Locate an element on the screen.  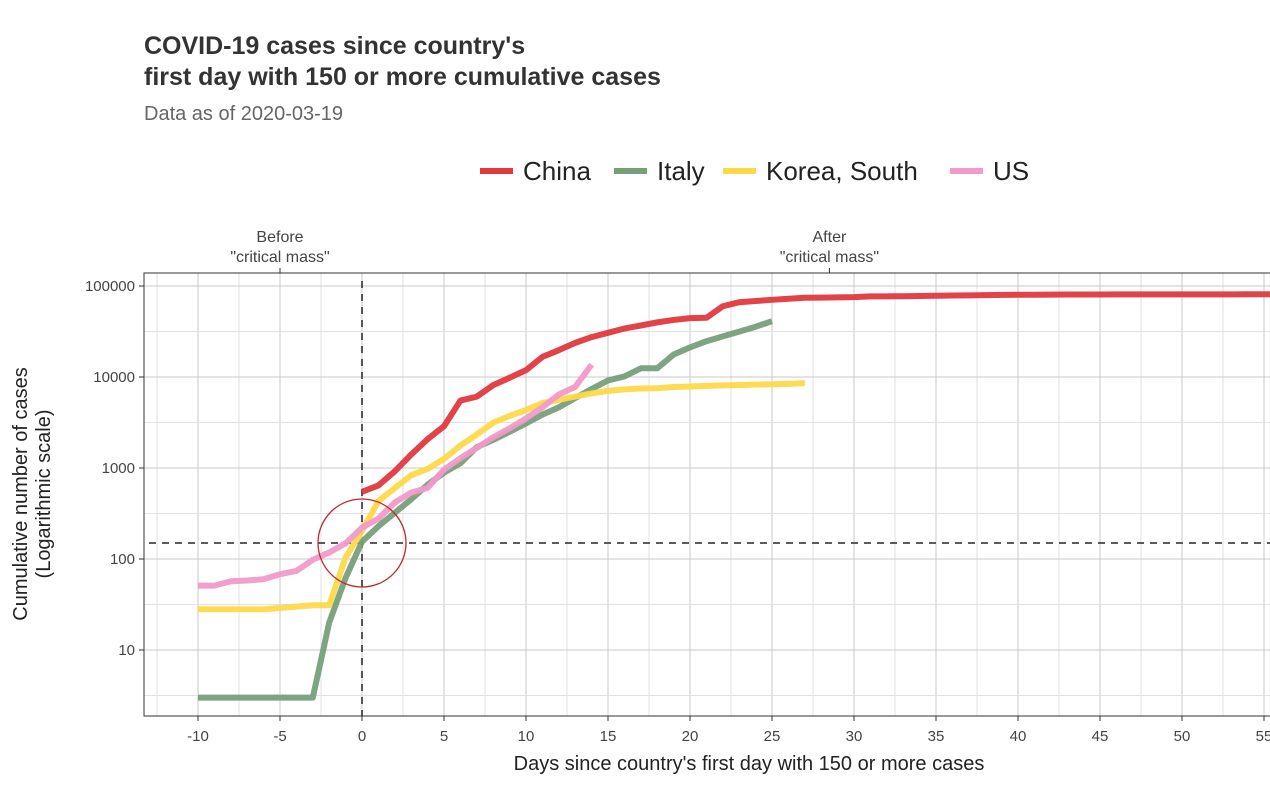
y-axis-label-line-1: Cumulative number of cases is located at coordinates (21, 493).